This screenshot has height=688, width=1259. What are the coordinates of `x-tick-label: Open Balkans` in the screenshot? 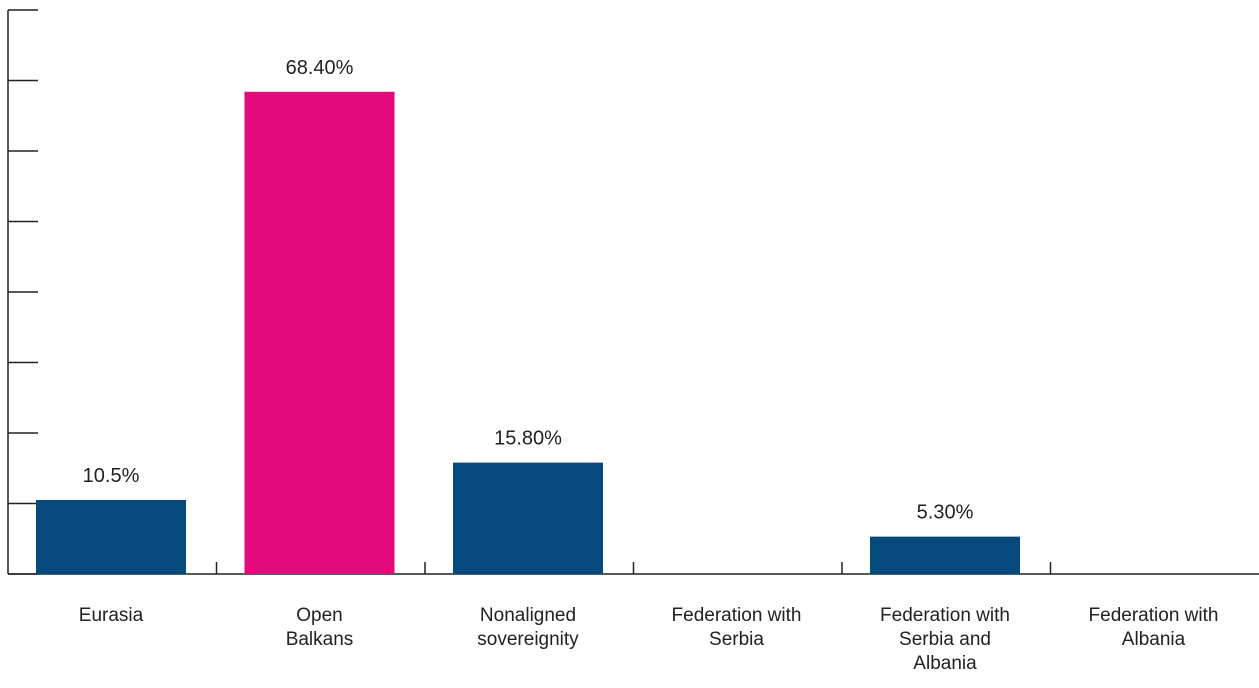 It's located at (319, 627).